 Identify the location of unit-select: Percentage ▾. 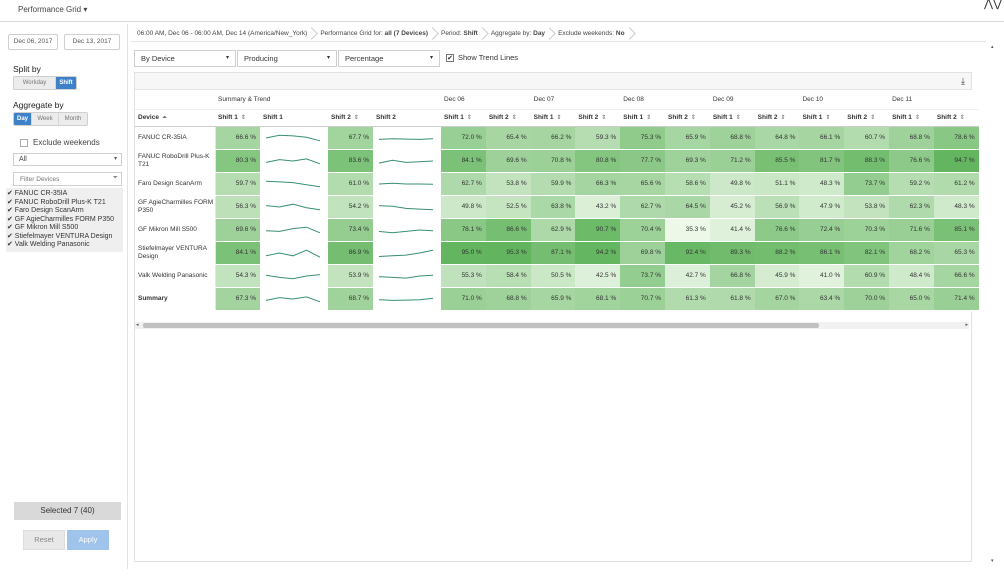
(389, 58).